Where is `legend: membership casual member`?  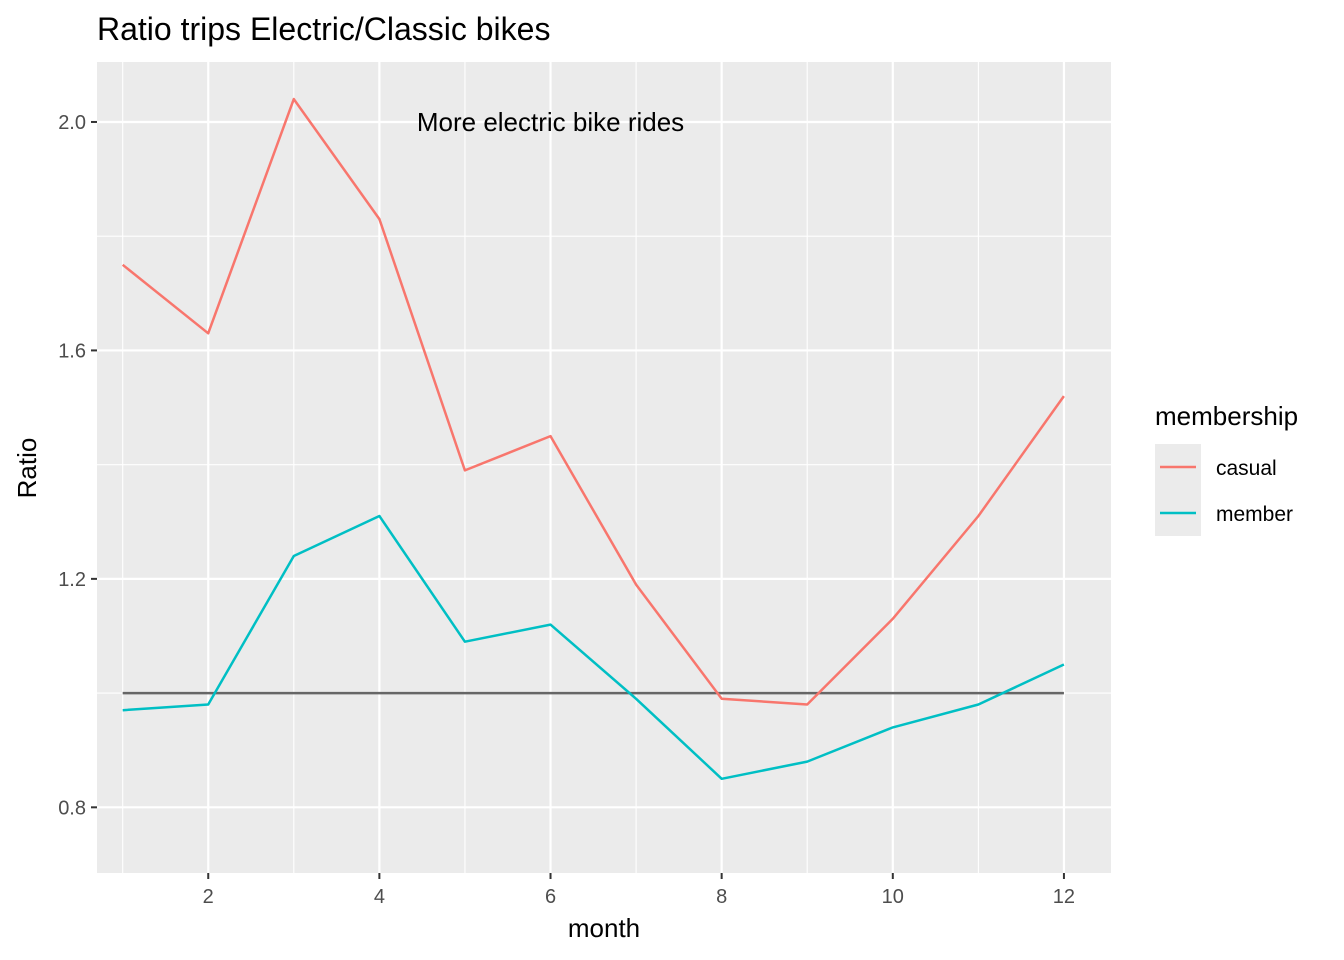 legend: membership casual member is located at coordinates (1226, 468).